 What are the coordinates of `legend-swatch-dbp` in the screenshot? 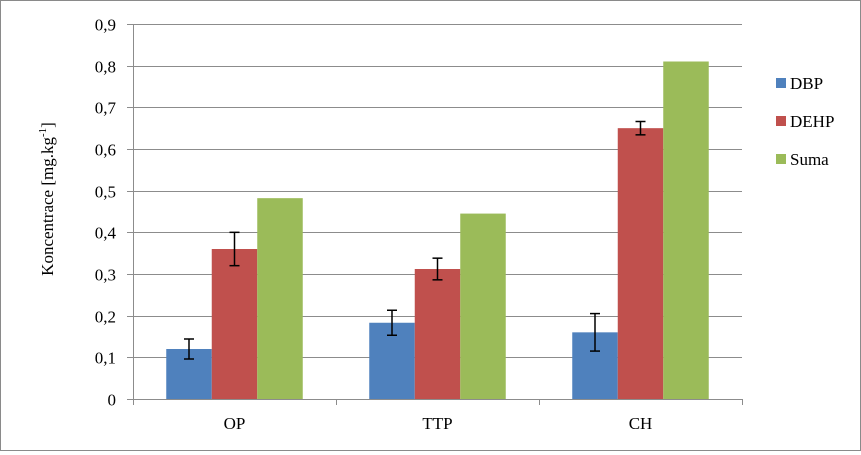 It's located at (781, 83).